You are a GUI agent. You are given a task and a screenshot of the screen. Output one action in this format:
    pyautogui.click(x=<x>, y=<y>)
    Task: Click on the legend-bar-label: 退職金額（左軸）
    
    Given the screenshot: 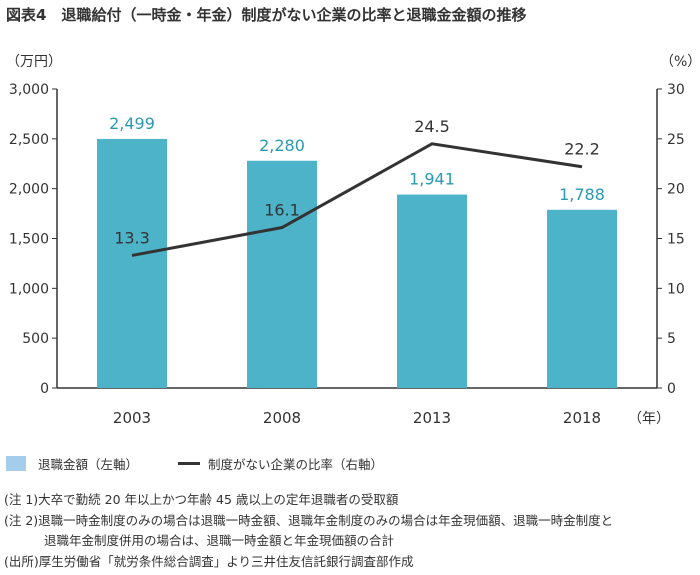 What is the action you would take?
    pyautogui.click(x=88, y=464)
    